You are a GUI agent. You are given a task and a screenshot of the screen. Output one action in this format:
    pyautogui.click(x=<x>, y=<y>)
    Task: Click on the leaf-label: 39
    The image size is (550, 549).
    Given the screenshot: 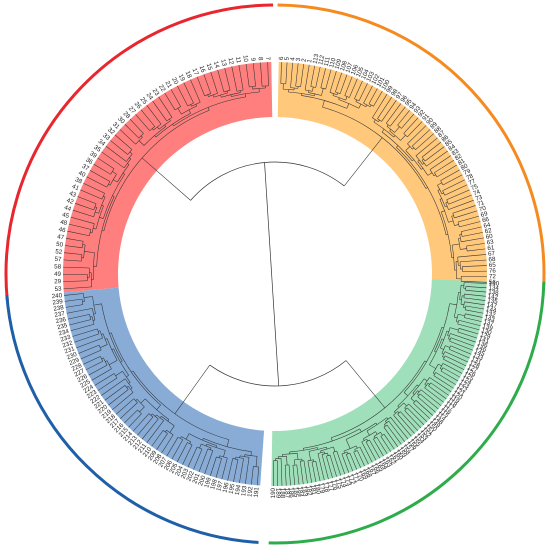 What is the action you would take?
    pyautogui.click(x=93, y=155)
    